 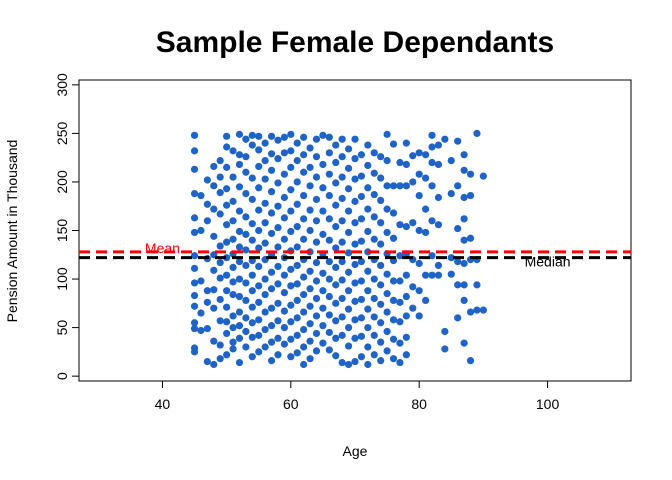 What do you see at coordinates (355, 451) in the screenshot?
I see `x-axis-label: Age` at bounding box center [355, 451].